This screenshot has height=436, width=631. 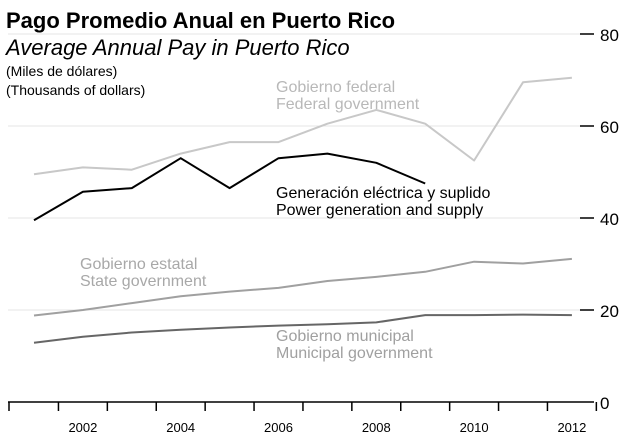 I want to click on power-generation-label-en: Power generation and supply, so click(x=379, y=210).